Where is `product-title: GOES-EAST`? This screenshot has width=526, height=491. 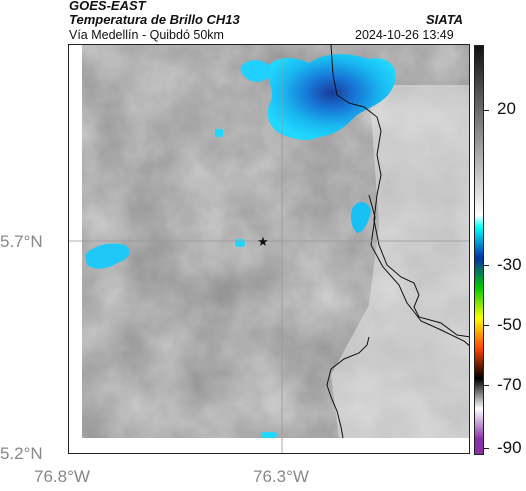
product-title: GOES-EAST is located at coordinates (107, 6).